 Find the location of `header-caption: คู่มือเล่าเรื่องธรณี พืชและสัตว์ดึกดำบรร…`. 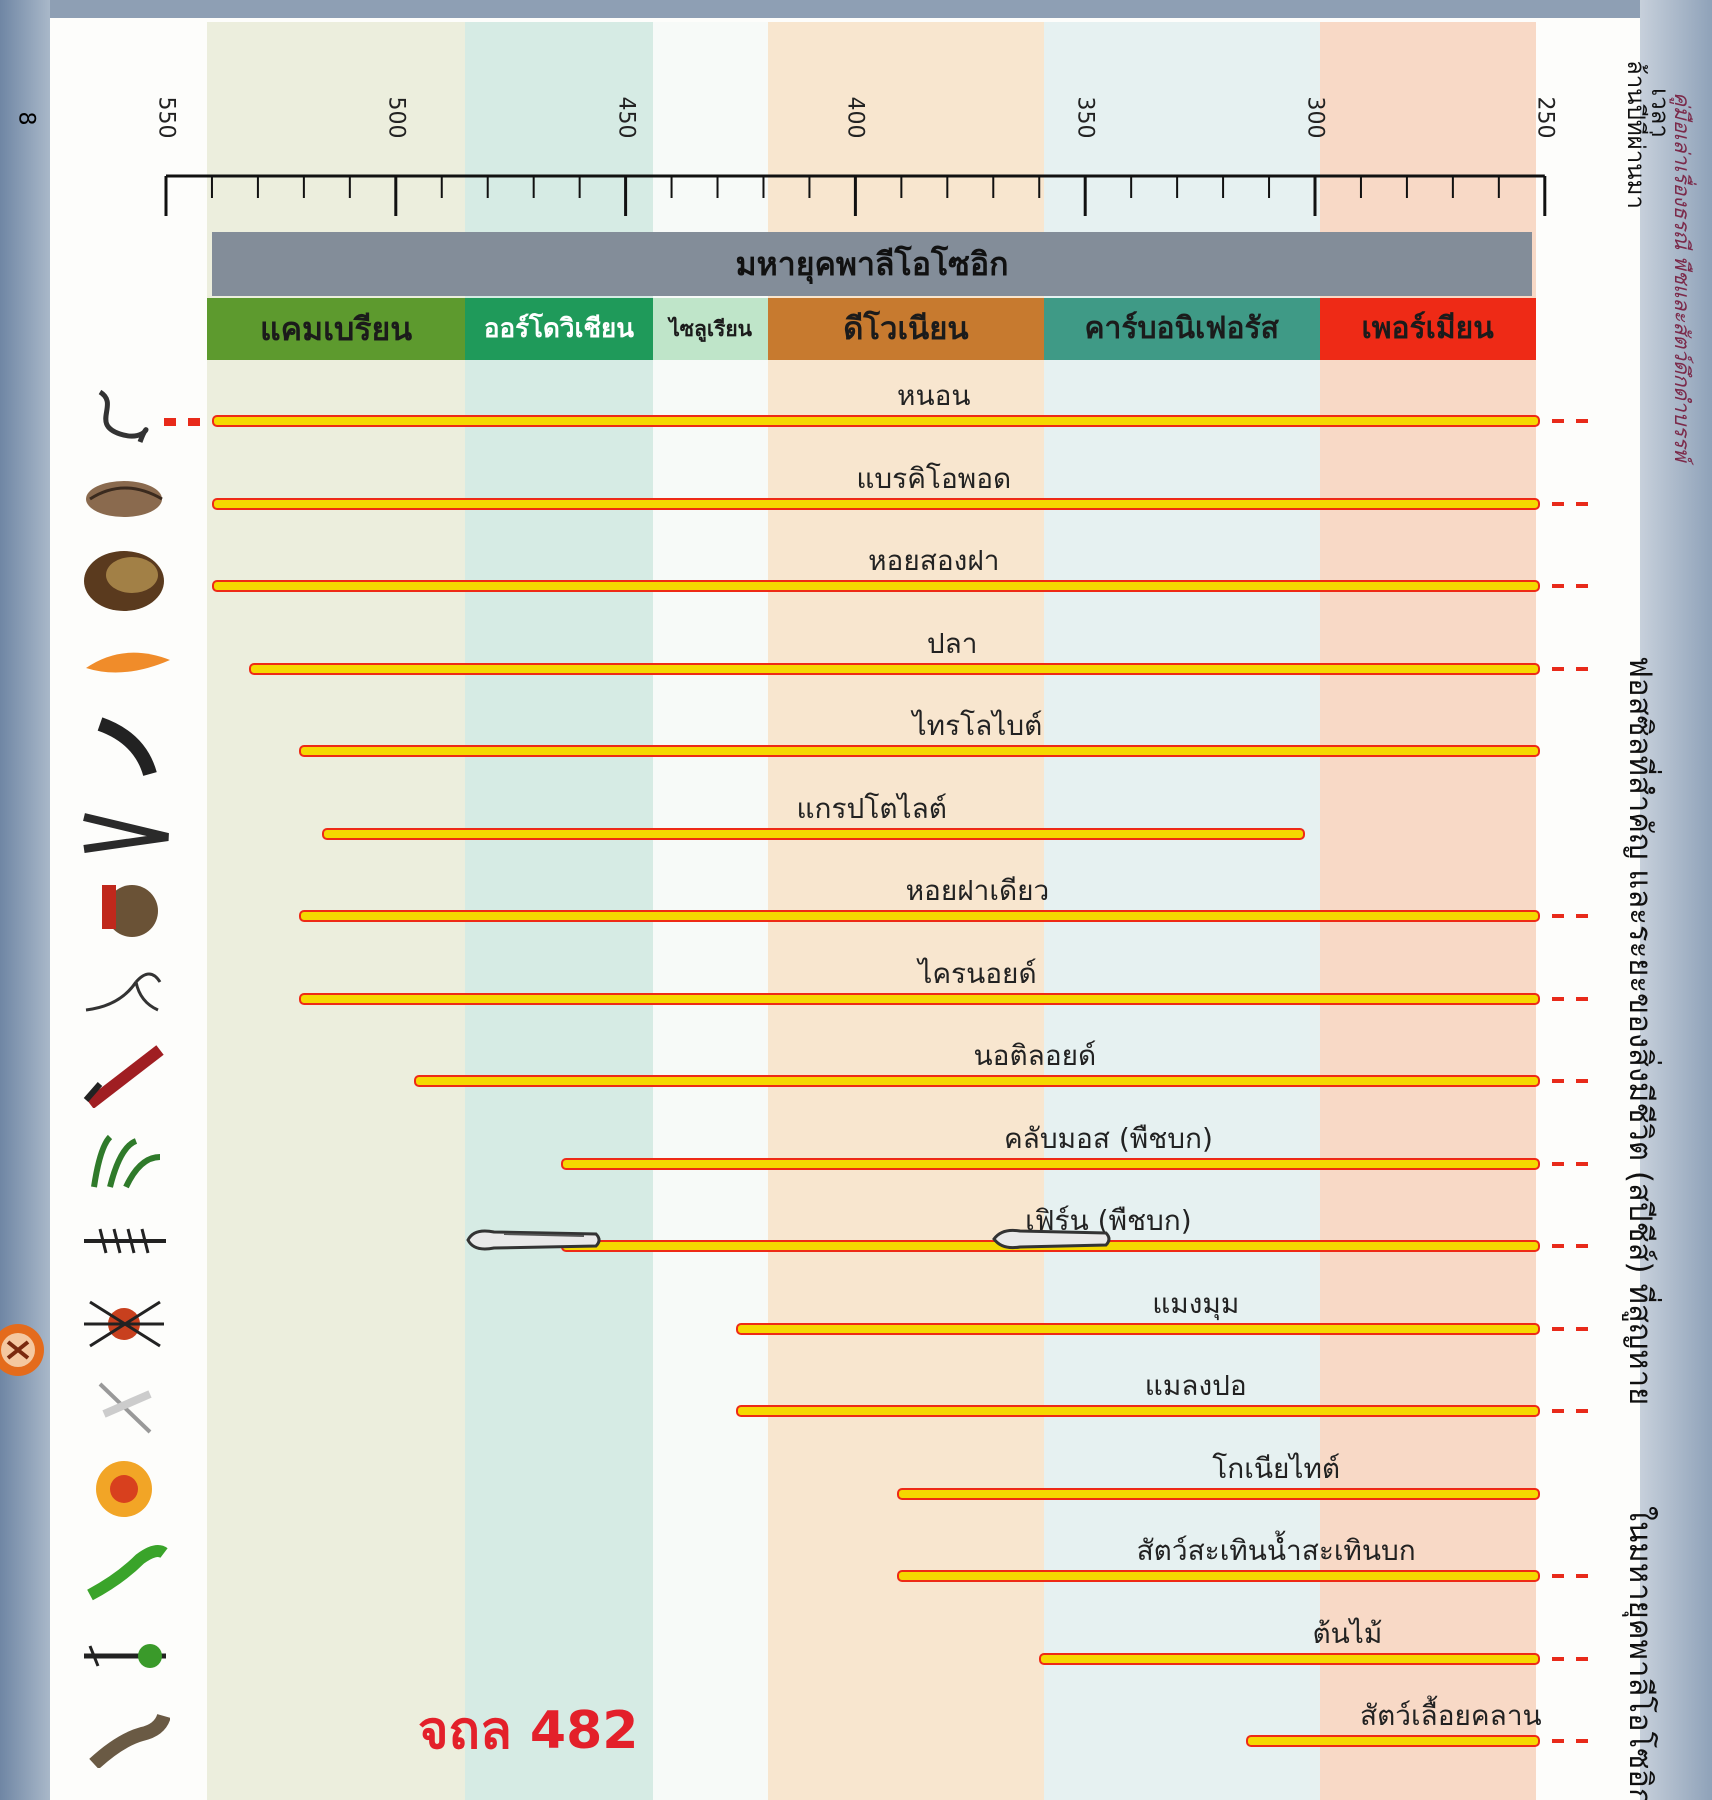

header-caption: คู่มือเล่าเรื่องธรณี พืชและสัตว์ดึกดำบรร… is located at coordinates (1682, 277).